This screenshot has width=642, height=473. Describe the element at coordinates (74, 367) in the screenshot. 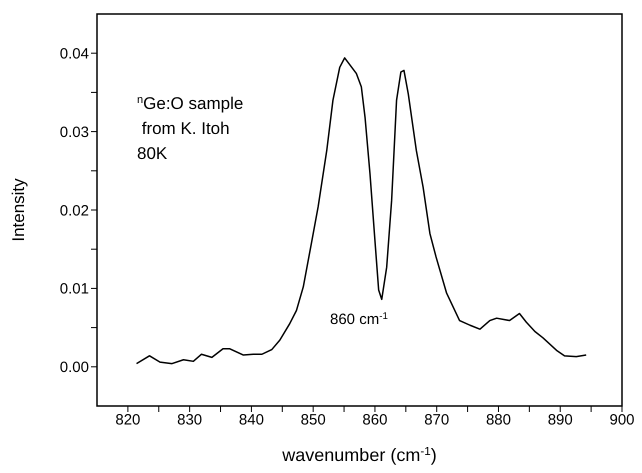

I see `y-tick-label: 0.00` at that location.